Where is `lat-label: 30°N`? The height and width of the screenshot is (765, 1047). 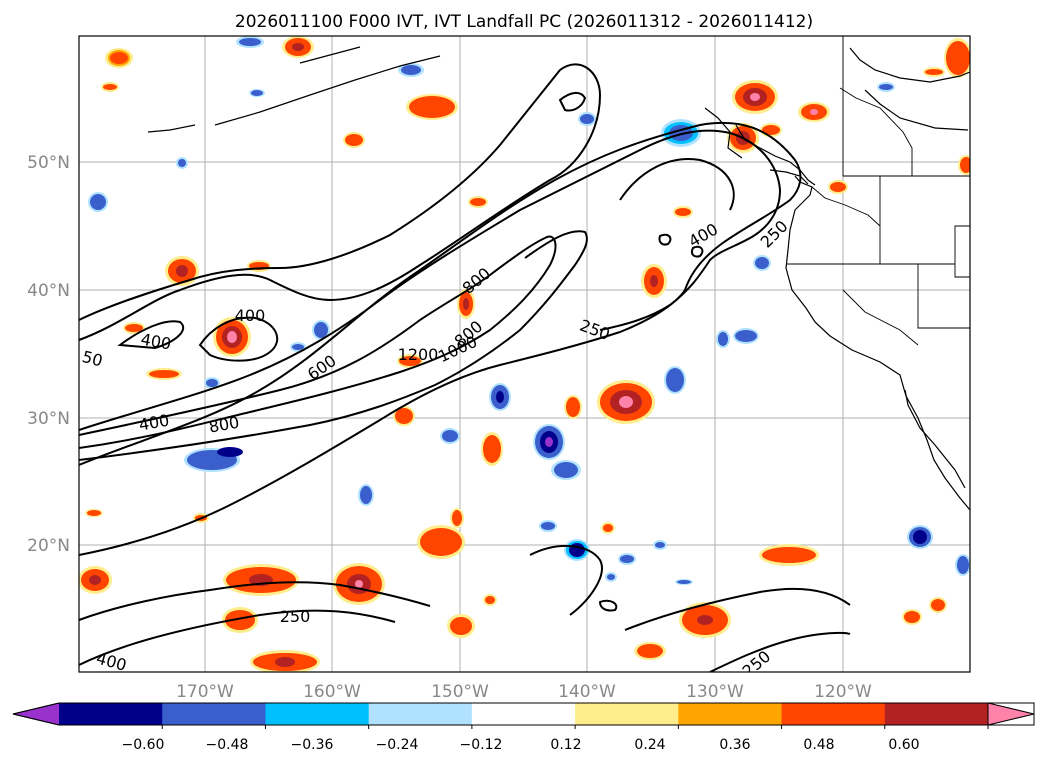 lat-label: 30°N is located at coordinates (48, 419).